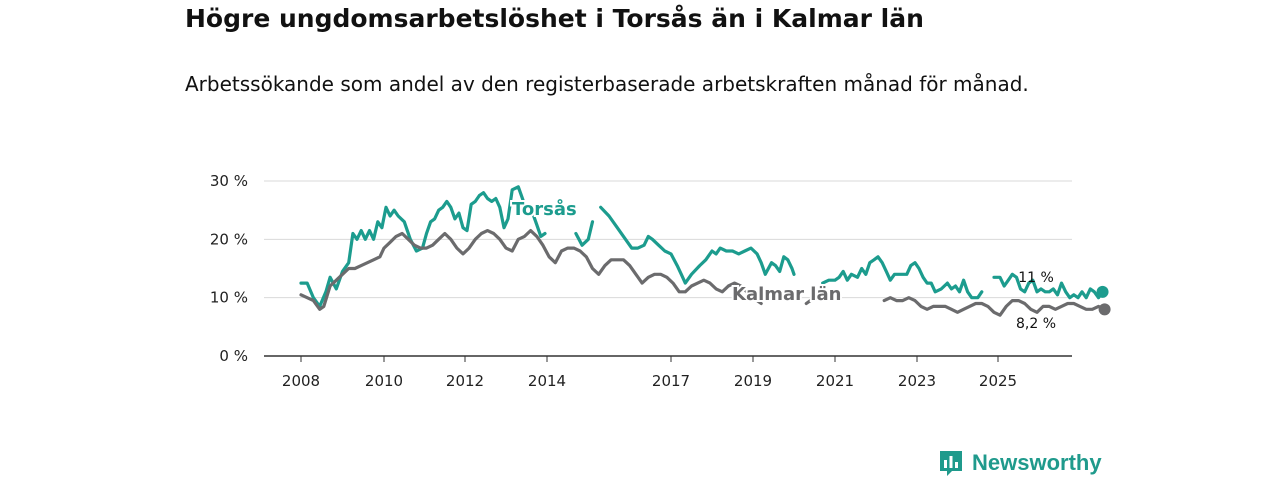  What do you see at coordinates (1036, 278) in the screenshot?
I see `end-value-label: 11 %` at bounding box center [1036, 278].